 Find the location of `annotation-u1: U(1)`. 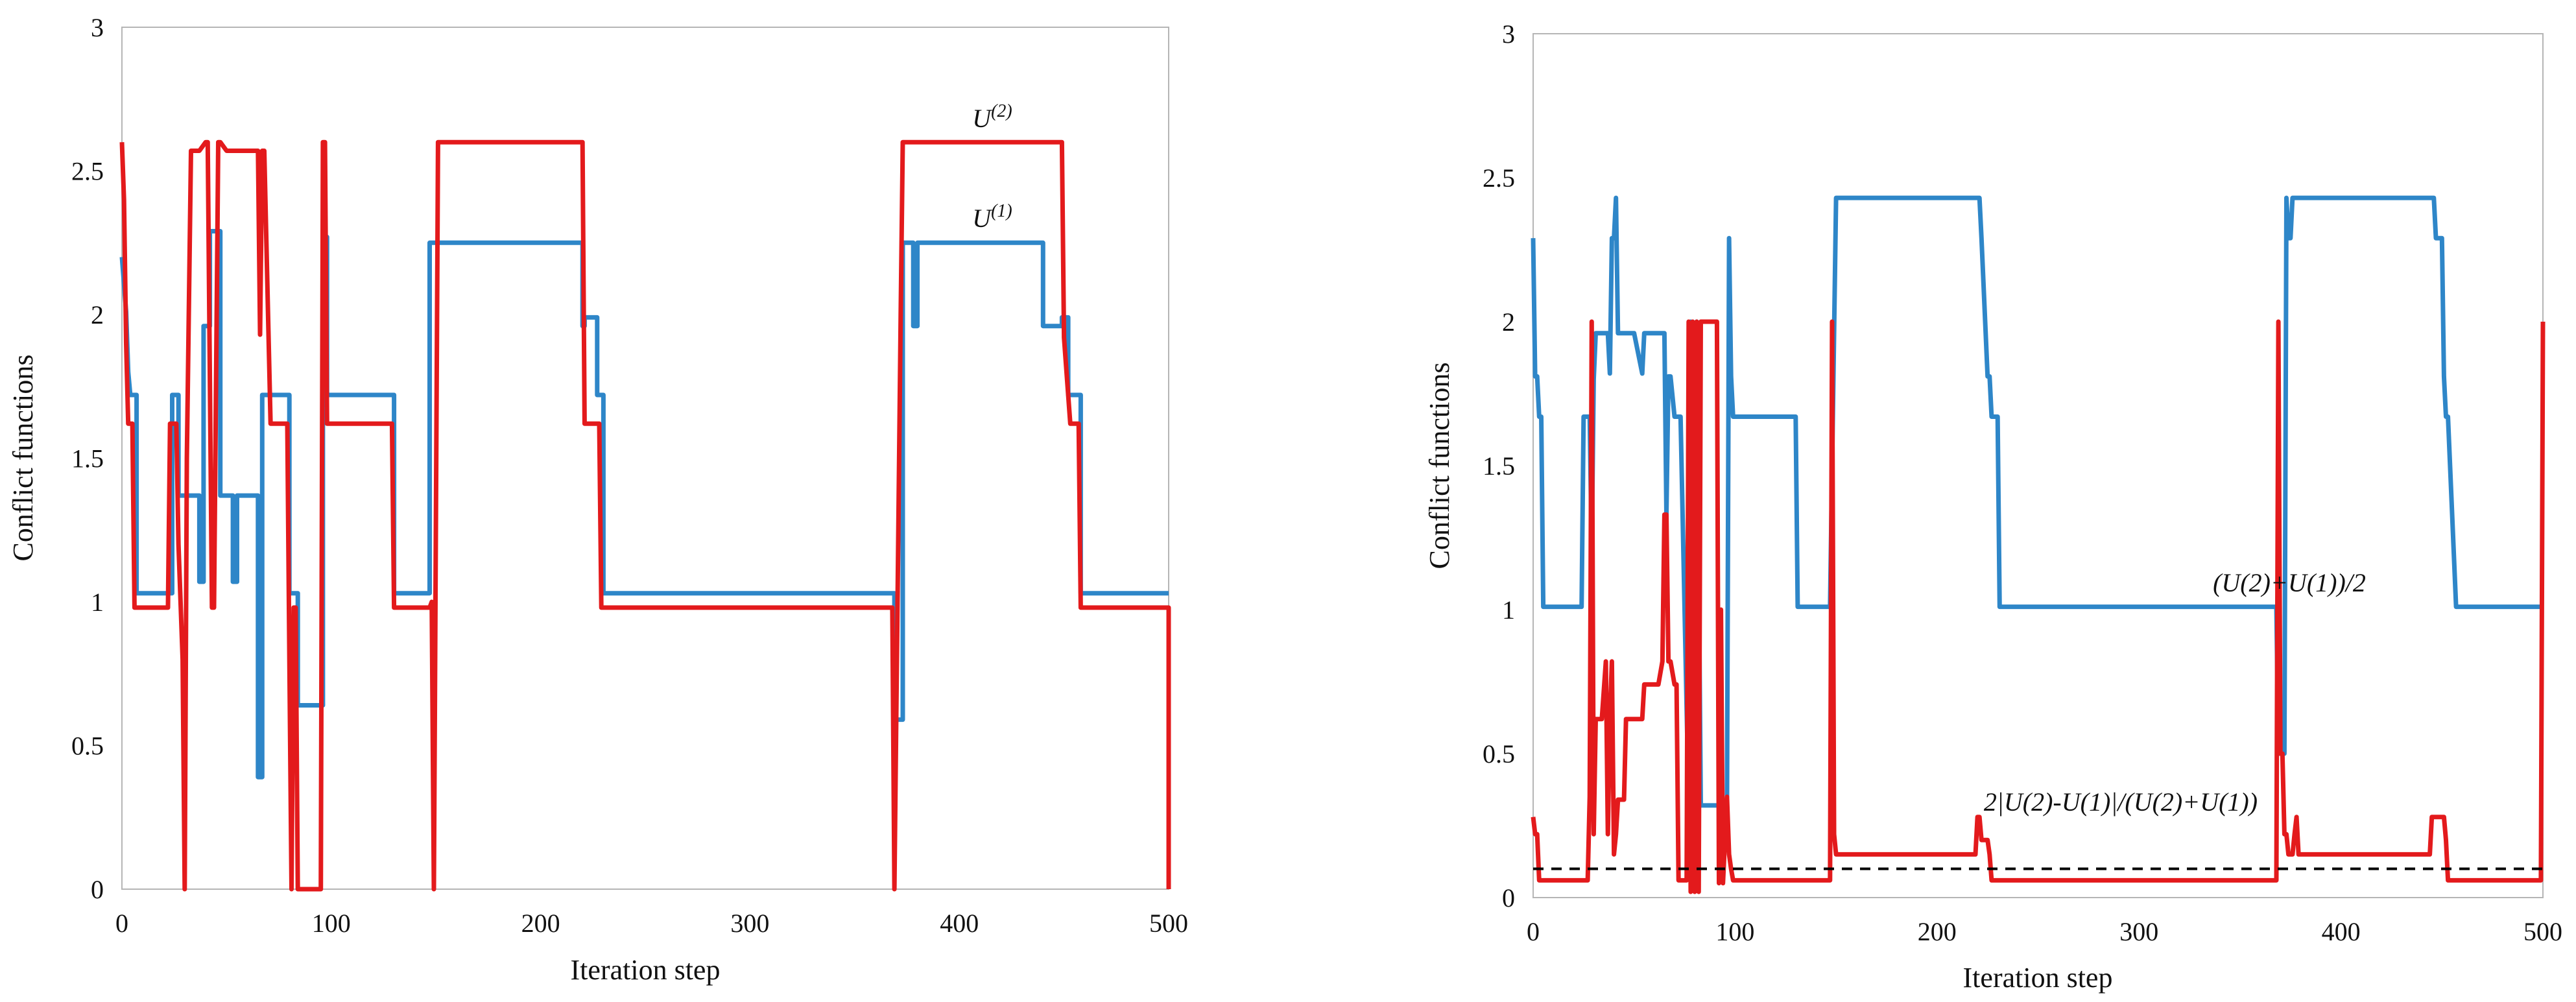

annotation-u1: U(1) is located at coordinates (992, 217).